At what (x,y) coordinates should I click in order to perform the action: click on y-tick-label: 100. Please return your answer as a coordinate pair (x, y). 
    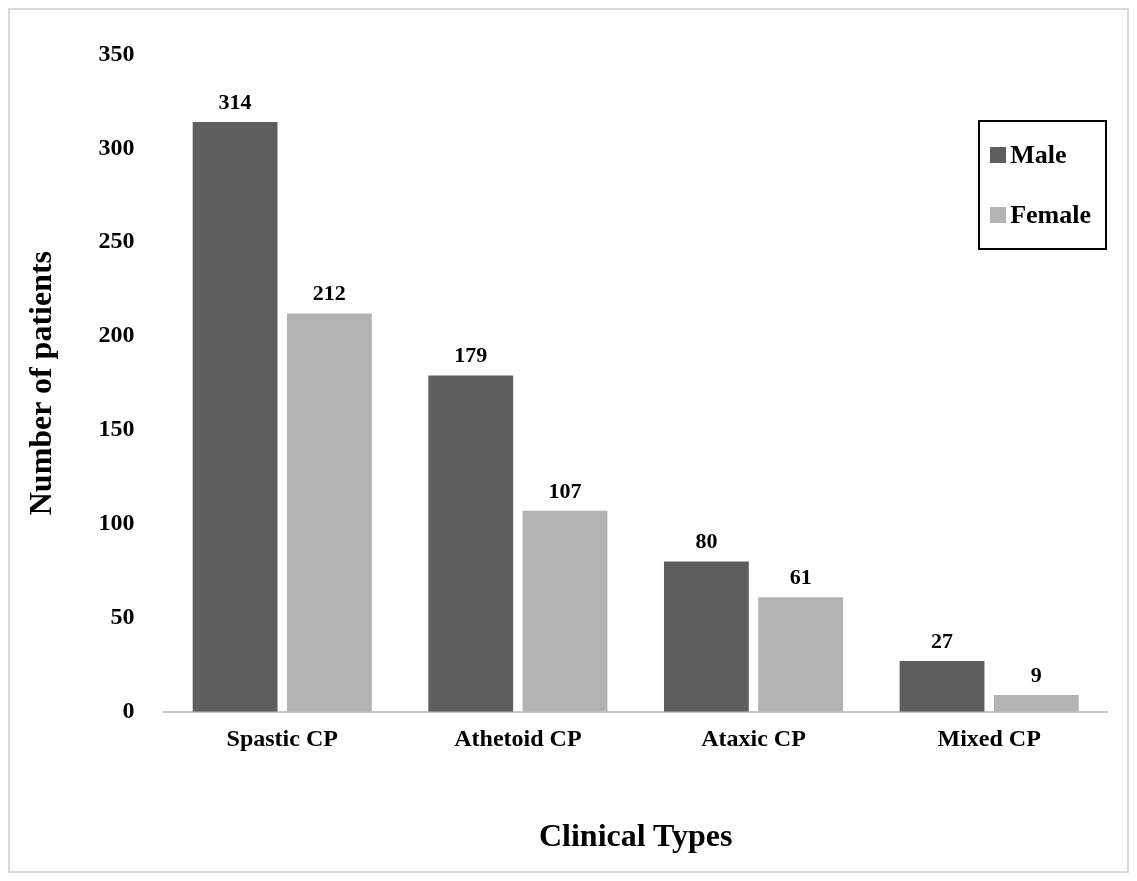
    Looking at the image, I should click on (116, 522).